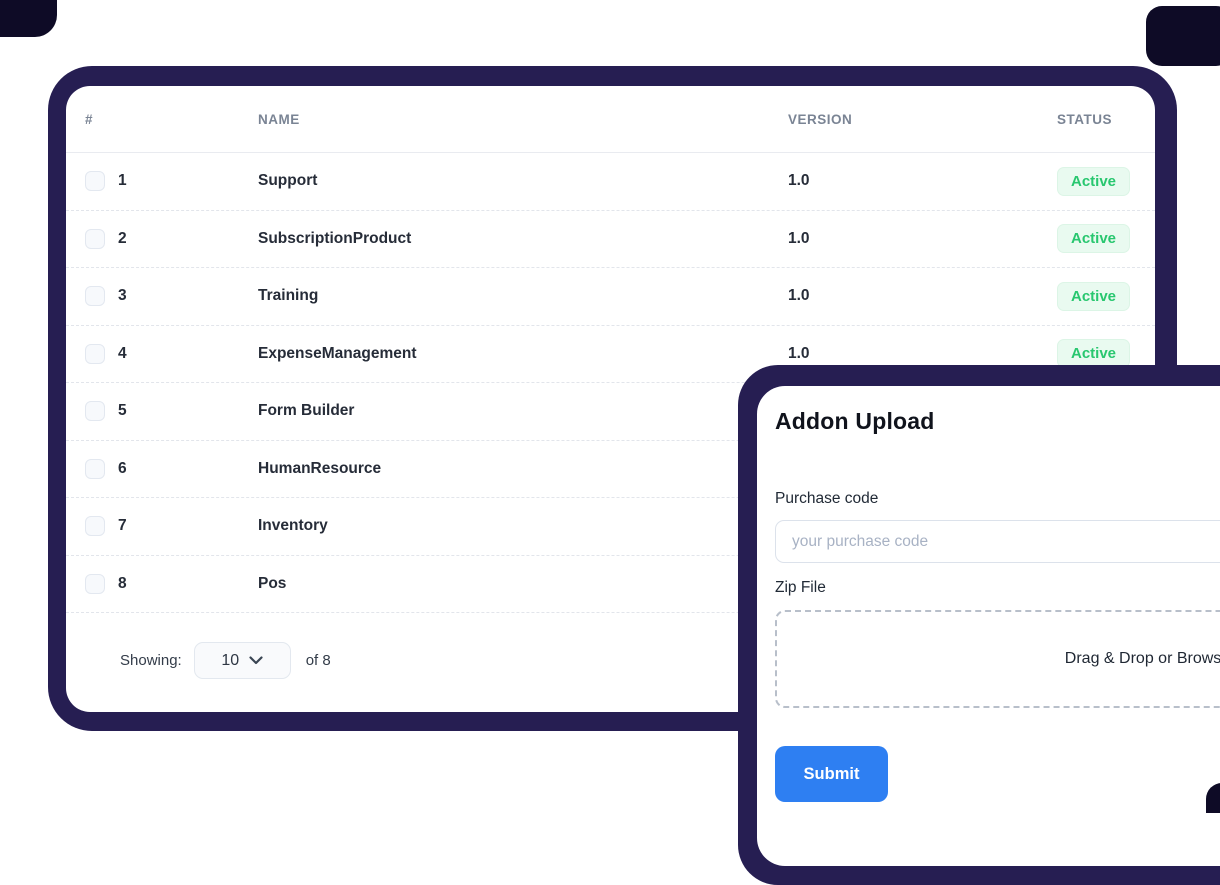 Image resolution: width=1220 pixels, height=885 pixels. What do you see at coordinates (288, 296) in the screenshot?
I see `row-name: Training` at bounding box center [288, 296].